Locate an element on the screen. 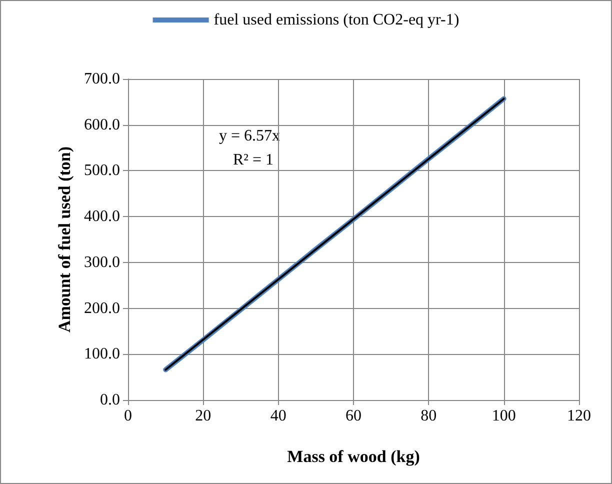 Image resolution: width=612 pixels, height=484 pixels. y-tick-label: 400.0 is located at coordinates (102, 217).